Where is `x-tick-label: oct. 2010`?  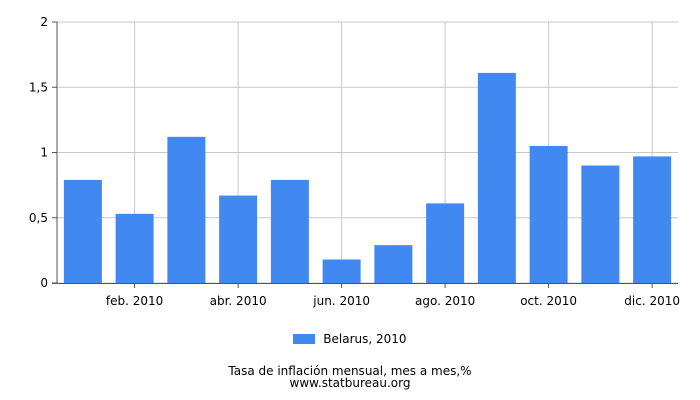 x-tick-label: oct. 2010 is located at coordinates (548, 301).